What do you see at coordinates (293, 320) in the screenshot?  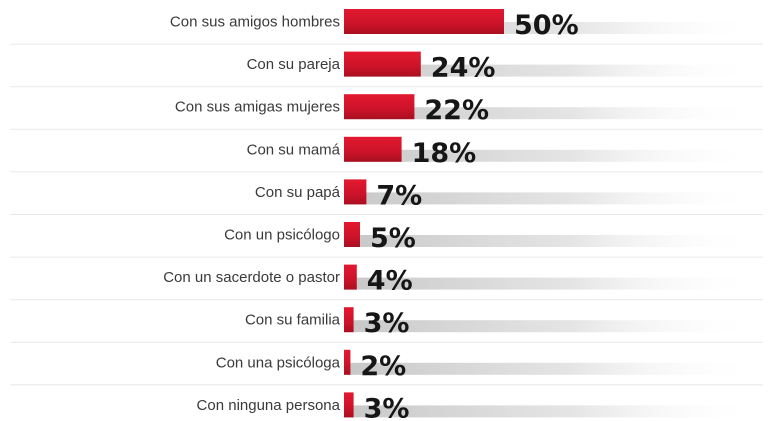 I see `category-label: Con su familia` at bounding box center [293, 320].